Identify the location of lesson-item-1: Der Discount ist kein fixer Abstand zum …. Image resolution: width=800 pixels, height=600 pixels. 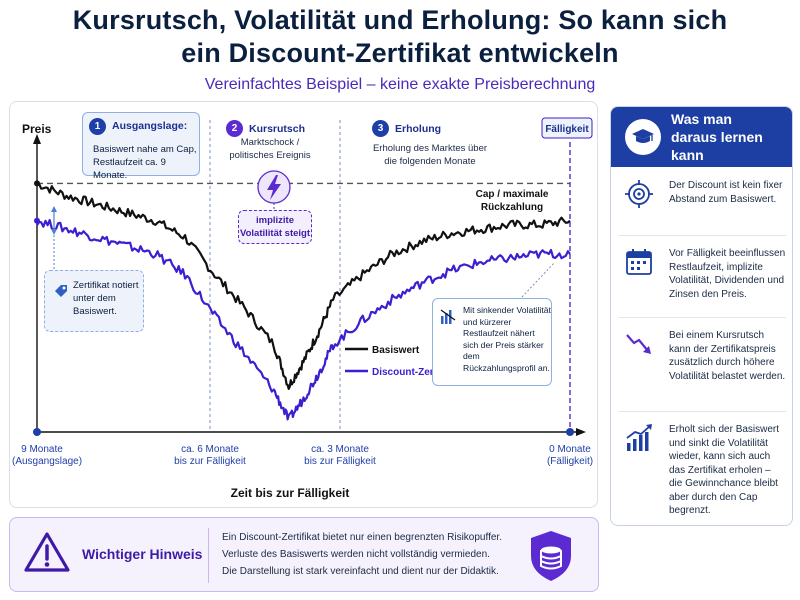
(702, 194).